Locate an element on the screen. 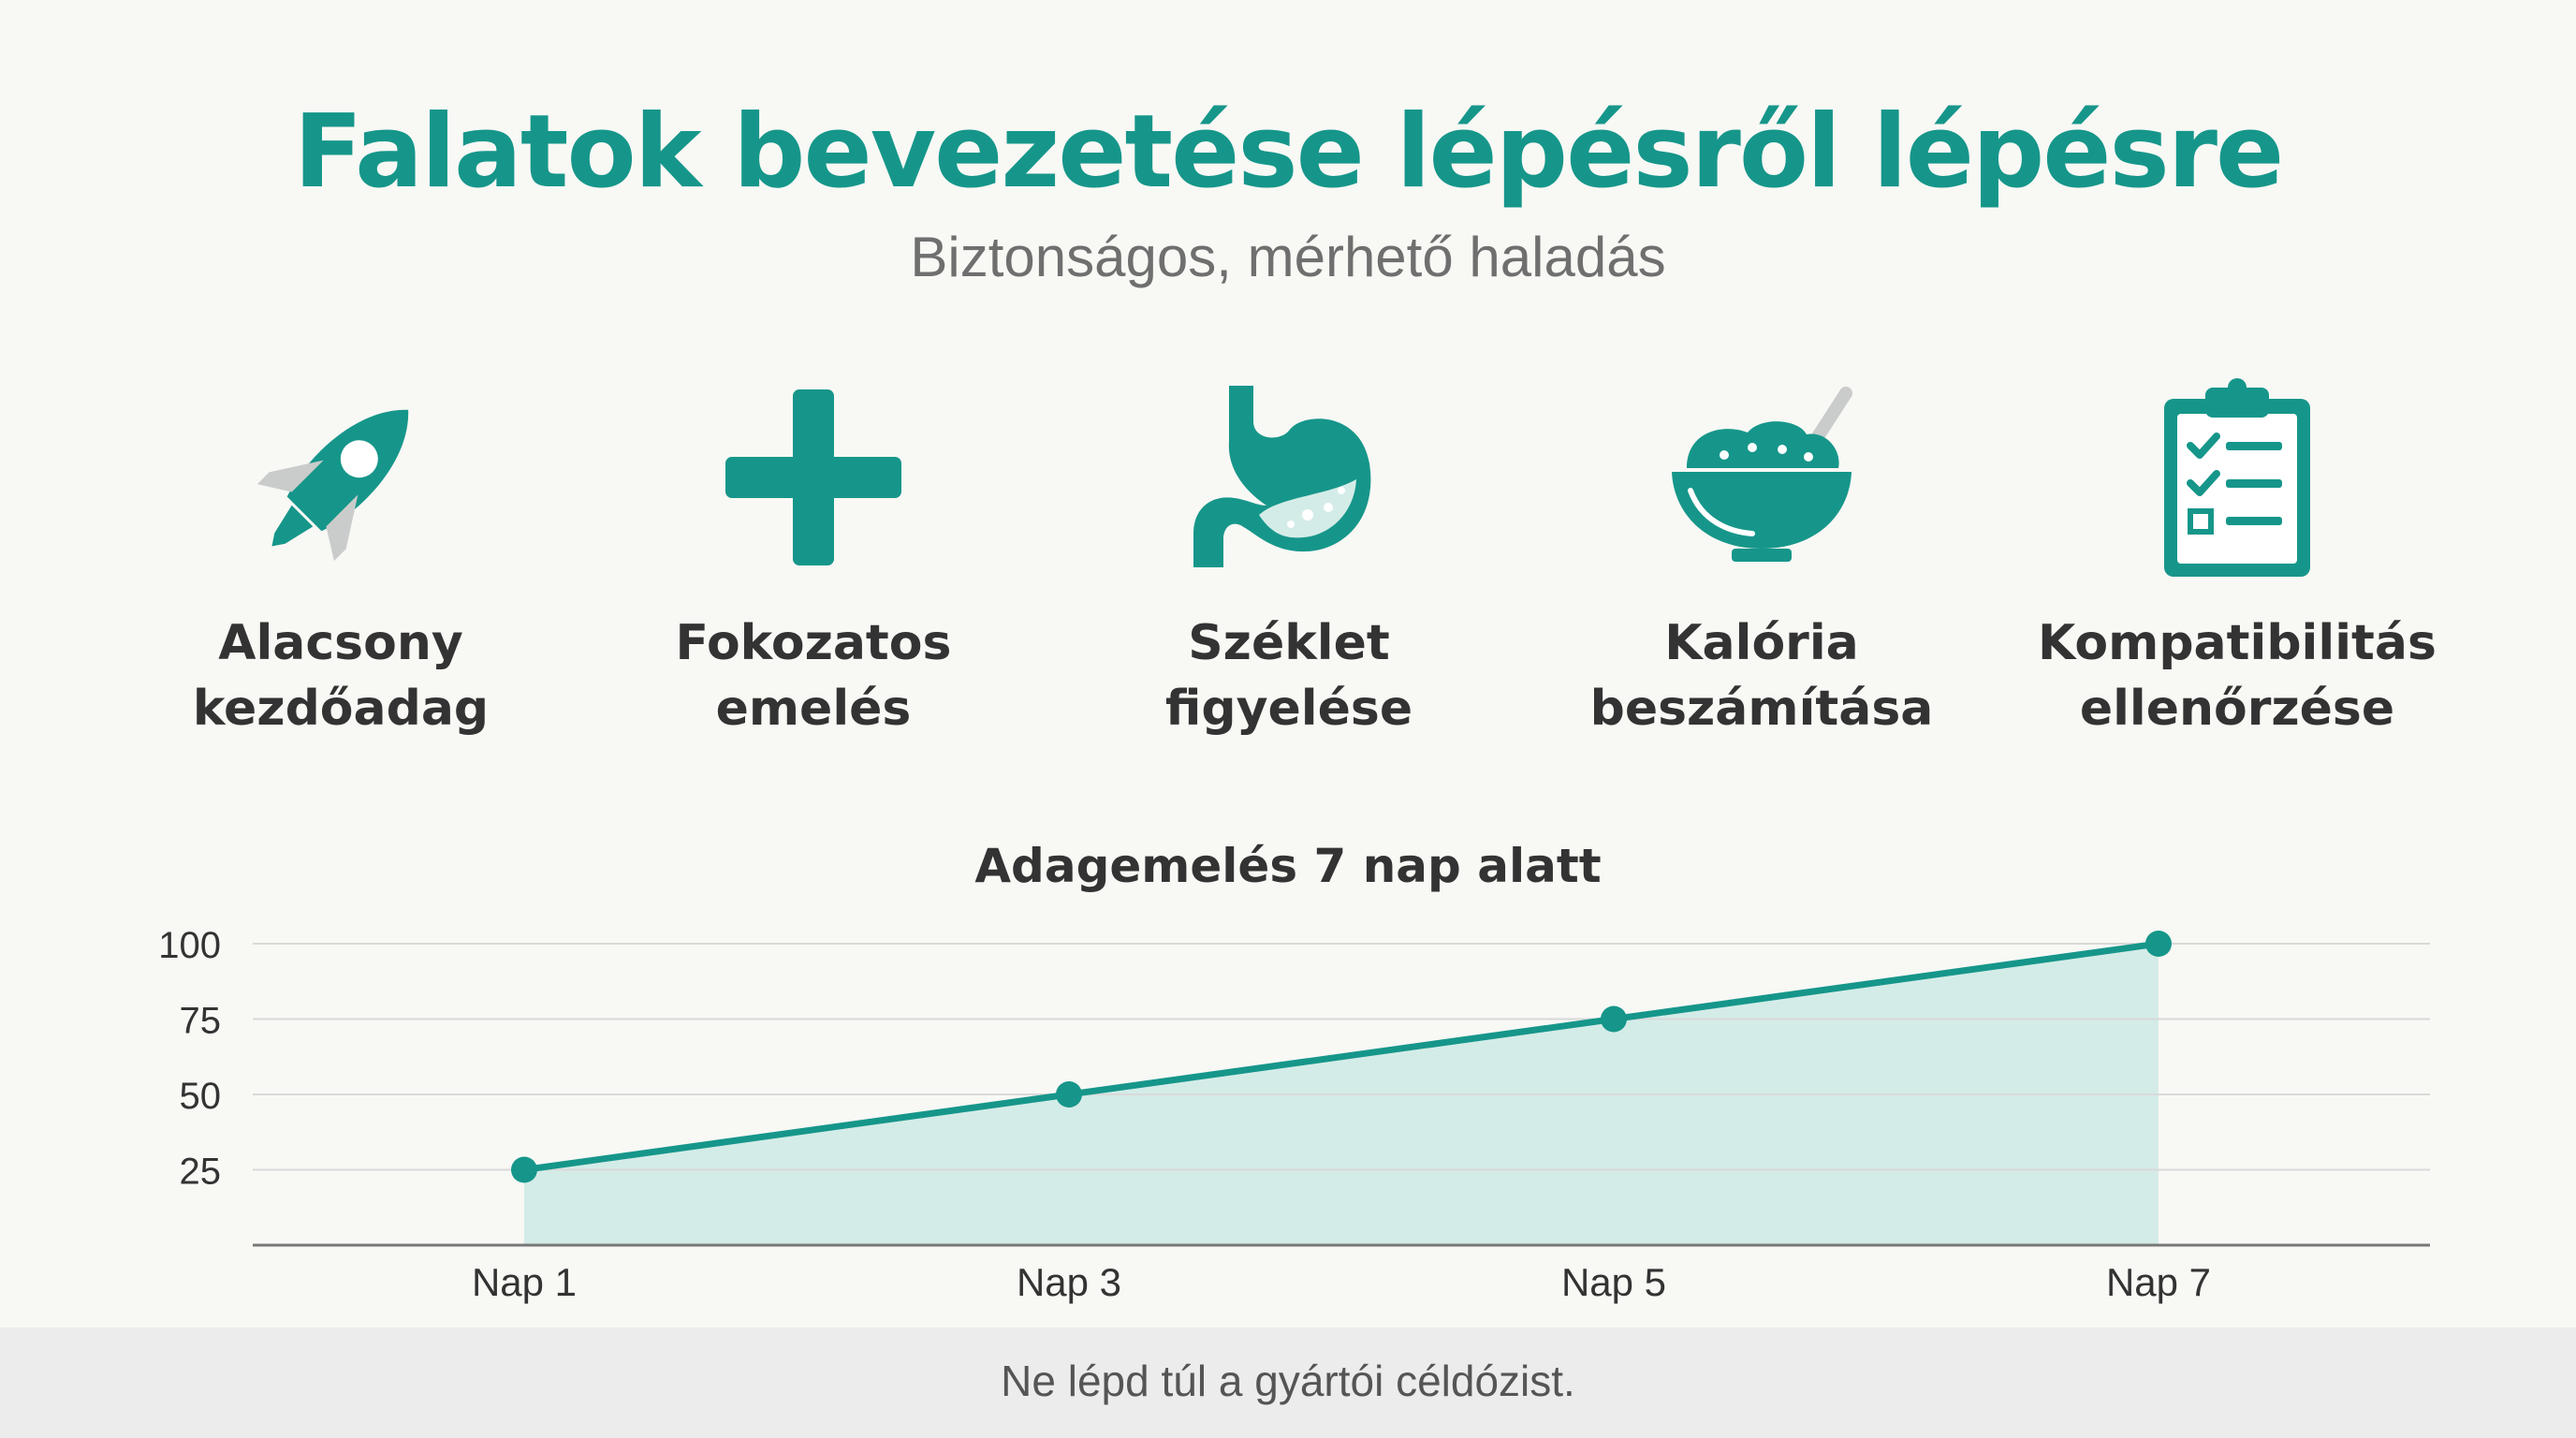  y-tick-label: 25 is located at coordinates (201, 1172).